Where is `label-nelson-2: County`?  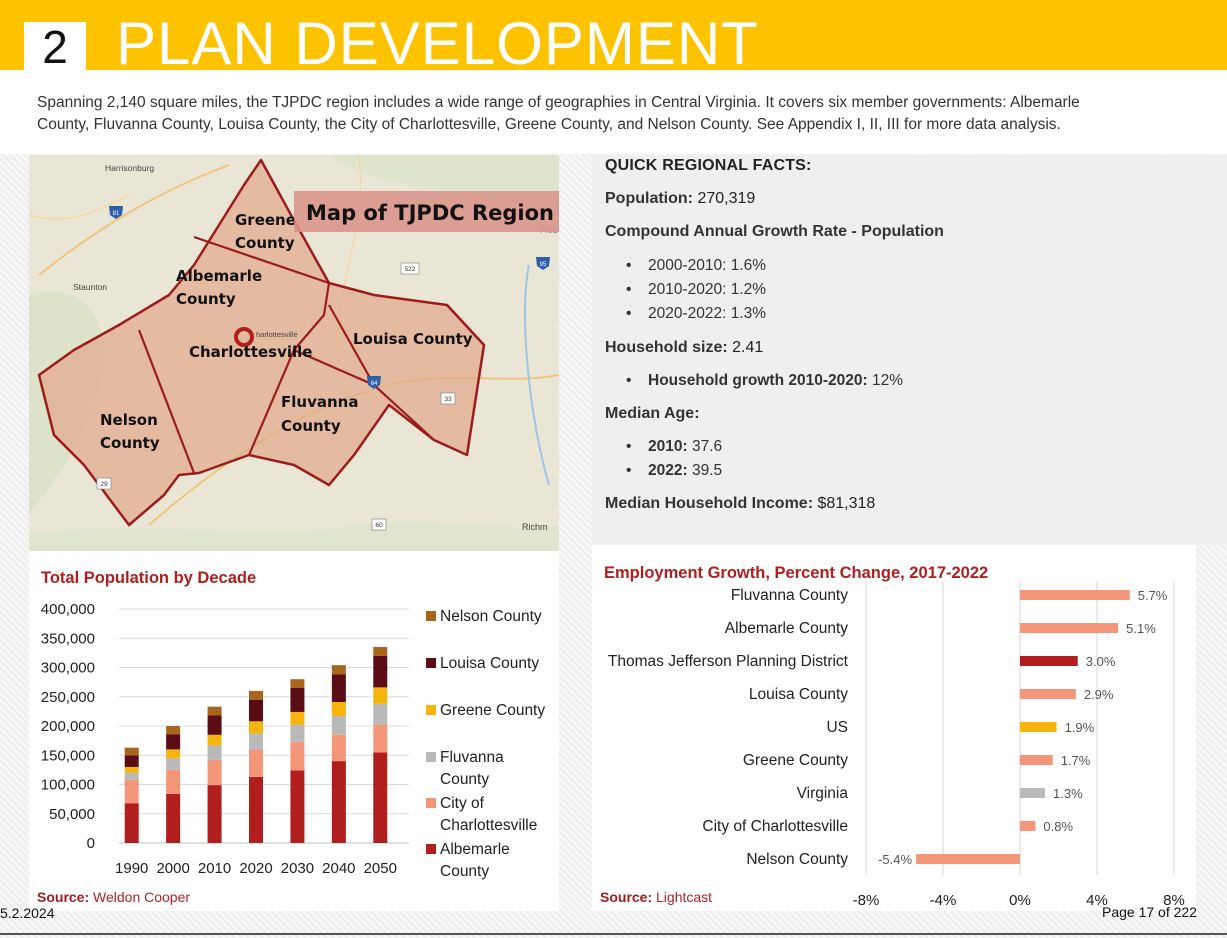 label-nelson-2: County is located at coordinates (130, 443).